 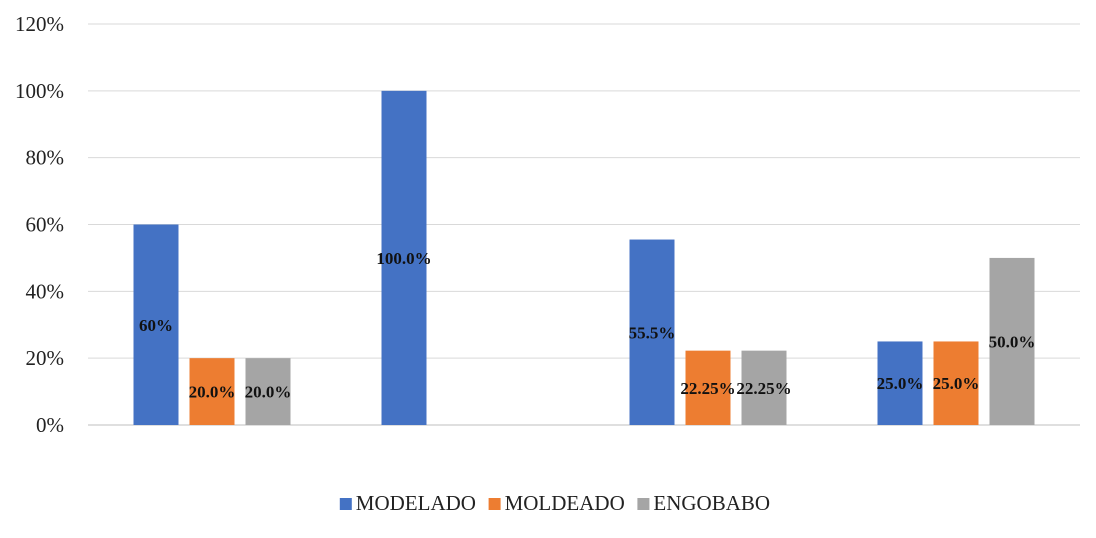 What do you see at coordinates (45, 158) in the screenshot?
I see `y-tick-label: 80%` at bounding box center [45, 158].